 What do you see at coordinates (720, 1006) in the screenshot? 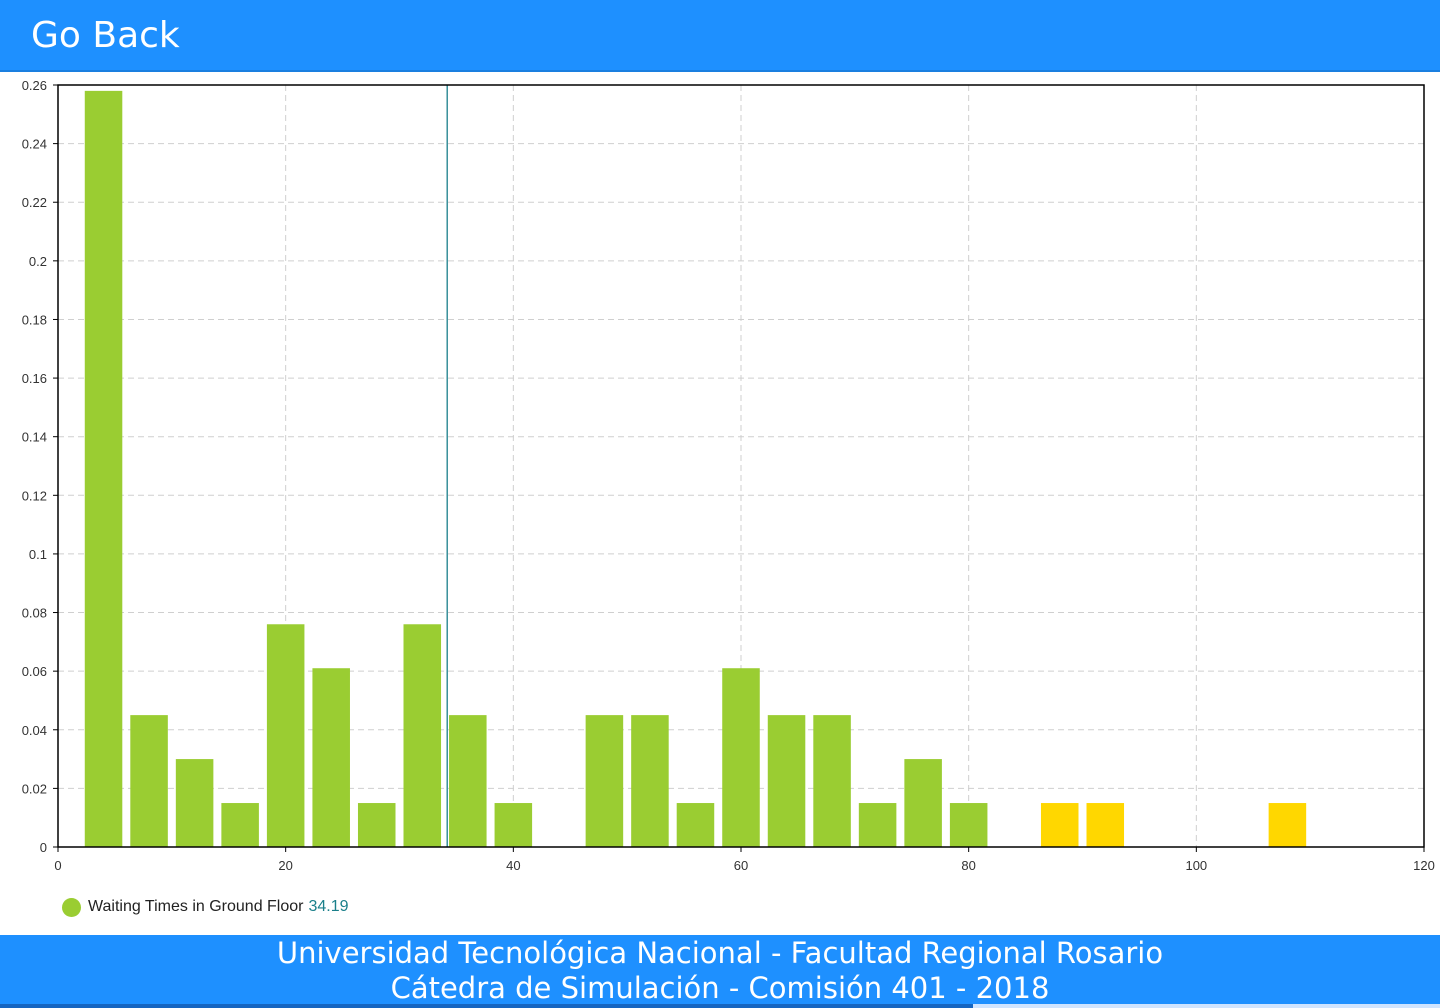
I see `footer-strip` at bounding box center [720, 1006].